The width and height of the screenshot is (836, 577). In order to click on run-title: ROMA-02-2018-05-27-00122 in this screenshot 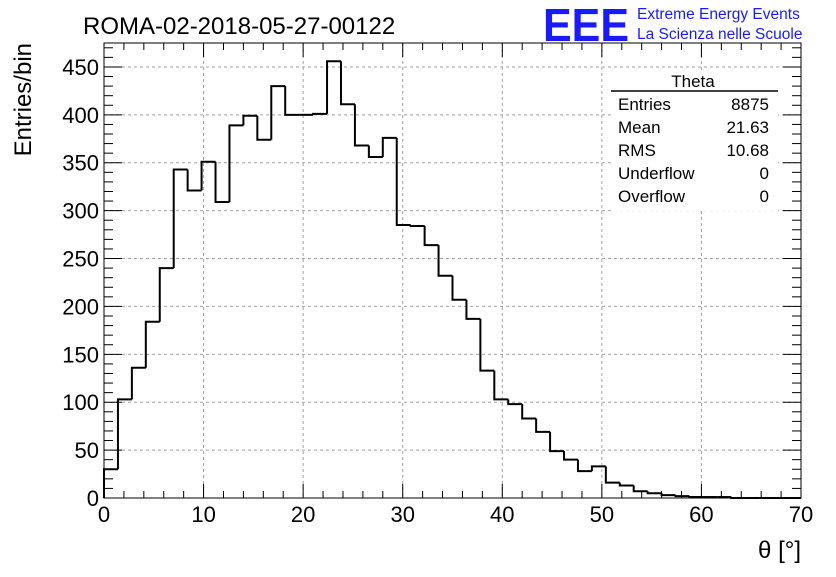, I will do `click(239, 26)`.